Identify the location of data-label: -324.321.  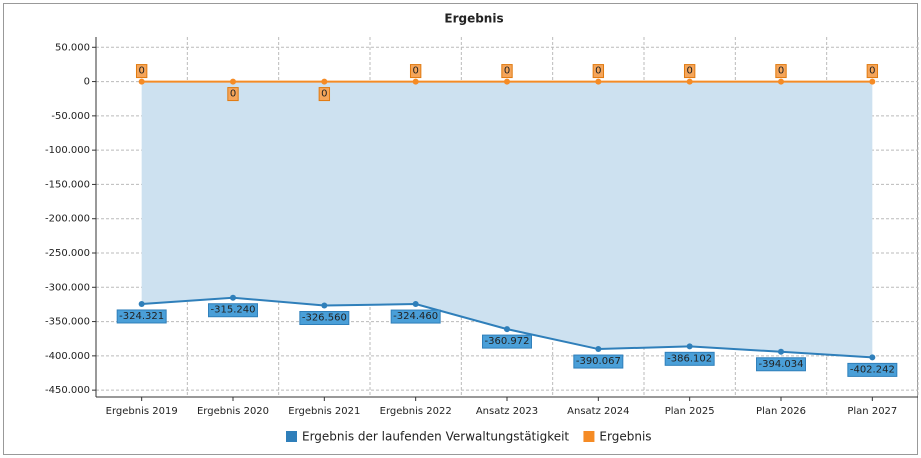
(141, 316).